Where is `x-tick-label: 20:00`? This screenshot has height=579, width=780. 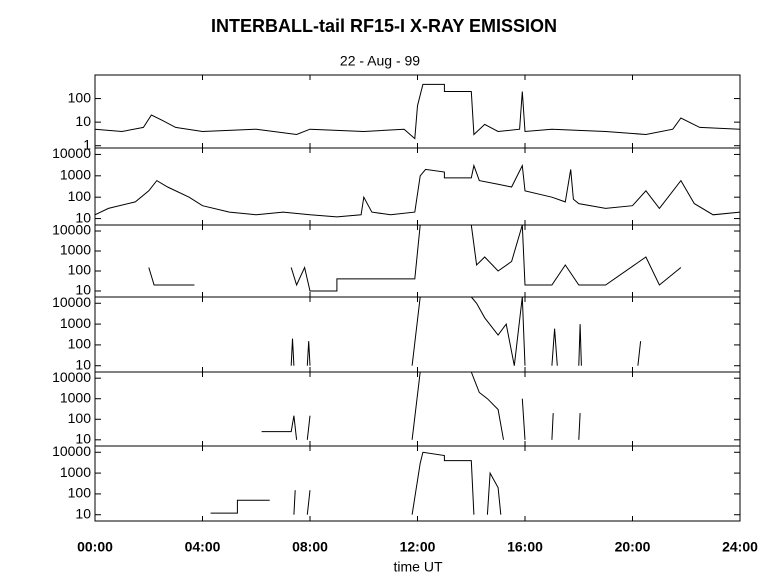
x-tick-label: 20:00 is located at coordinates (633, 547).